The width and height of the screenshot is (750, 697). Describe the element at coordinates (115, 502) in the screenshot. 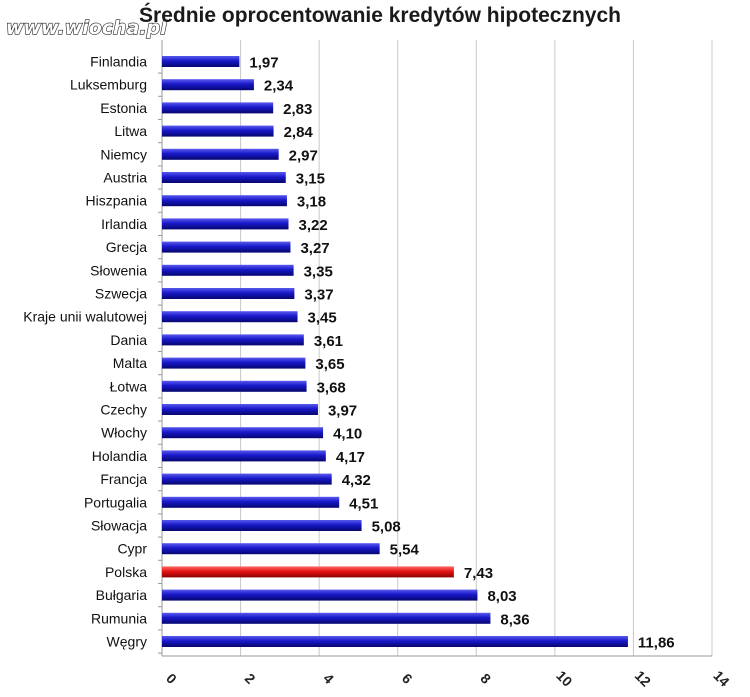

I see `category-label: Portugalia` at that location.